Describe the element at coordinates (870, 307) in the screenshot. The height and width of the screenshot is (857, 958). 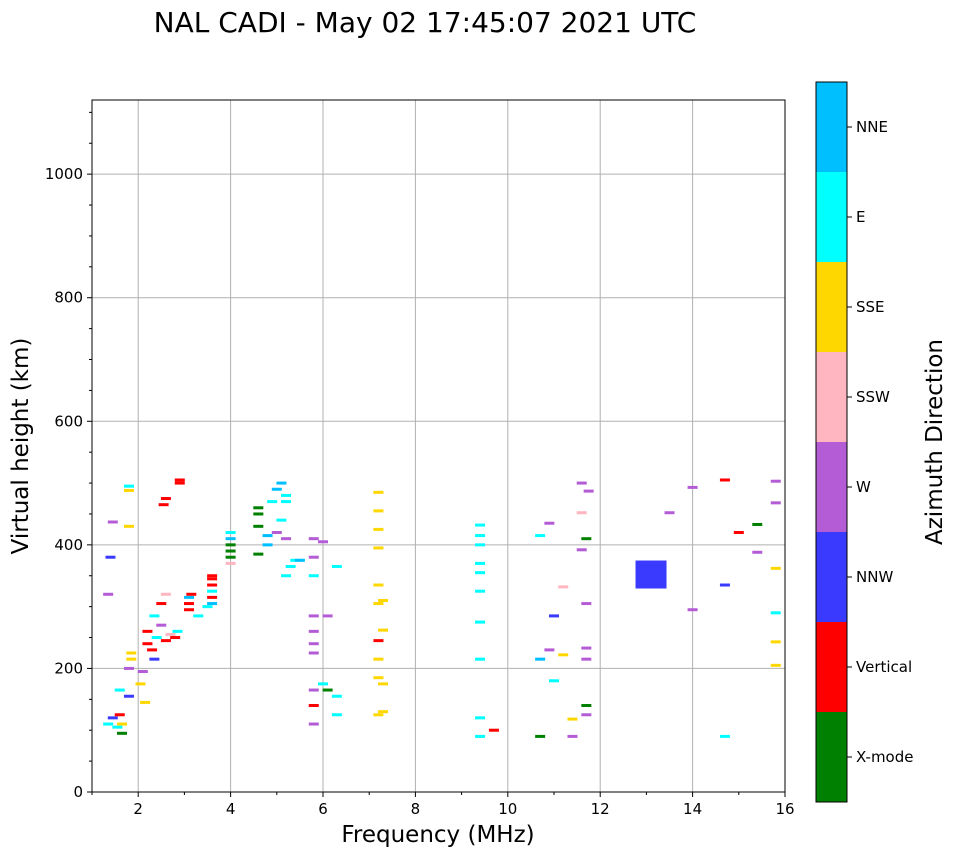
I see `colorbar-label: SSE` at that location.